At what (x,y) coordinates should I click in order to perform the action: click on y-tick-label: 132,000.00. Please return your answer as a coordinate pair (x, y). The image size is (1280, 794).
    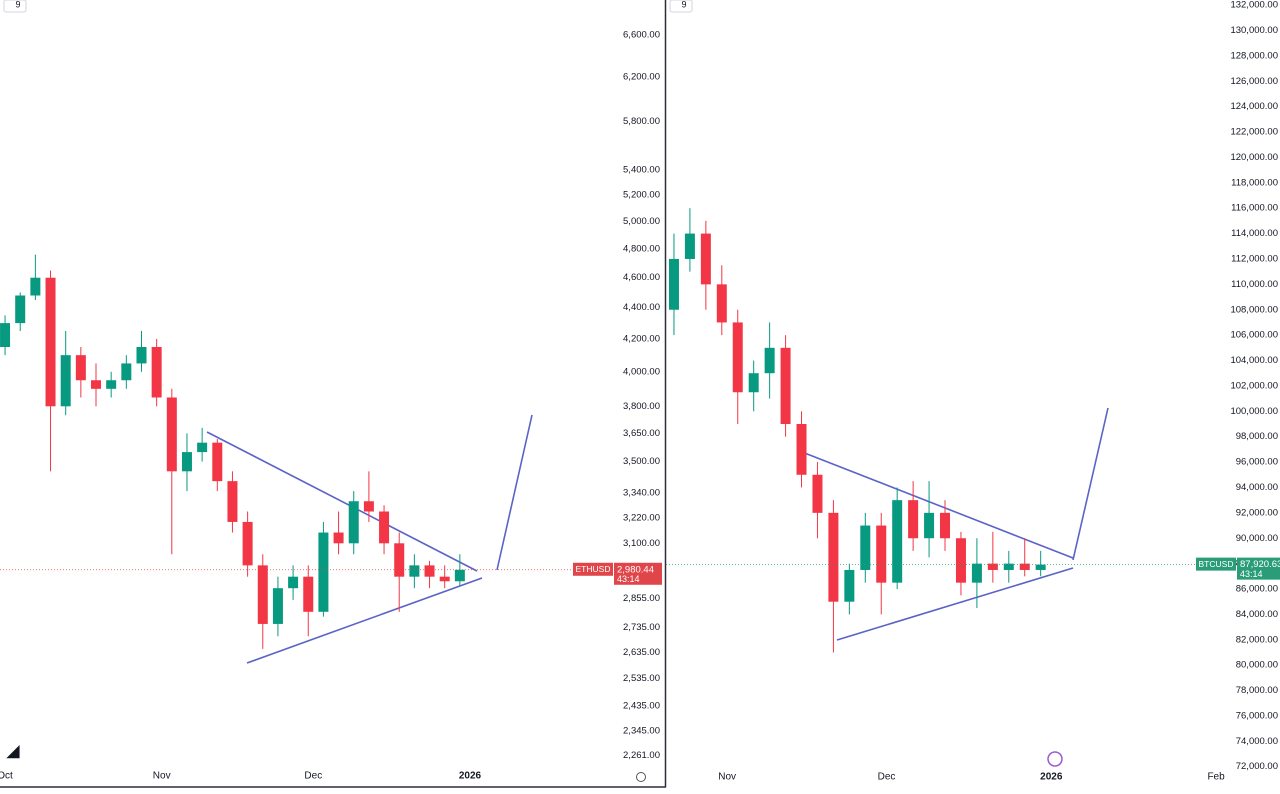
    Looking at the image, I should click on (1254, 5).